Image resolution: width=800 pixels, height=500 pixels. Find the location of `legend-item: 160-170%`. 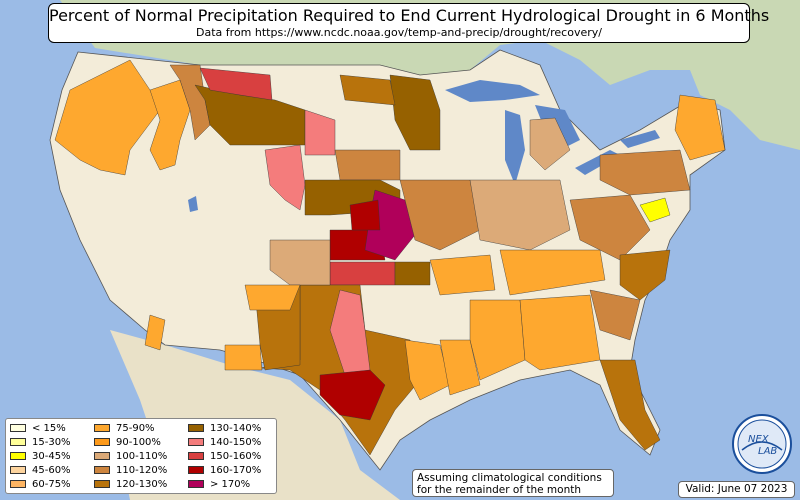

legend-item: 160-170% is located at coordinates (224, 470).